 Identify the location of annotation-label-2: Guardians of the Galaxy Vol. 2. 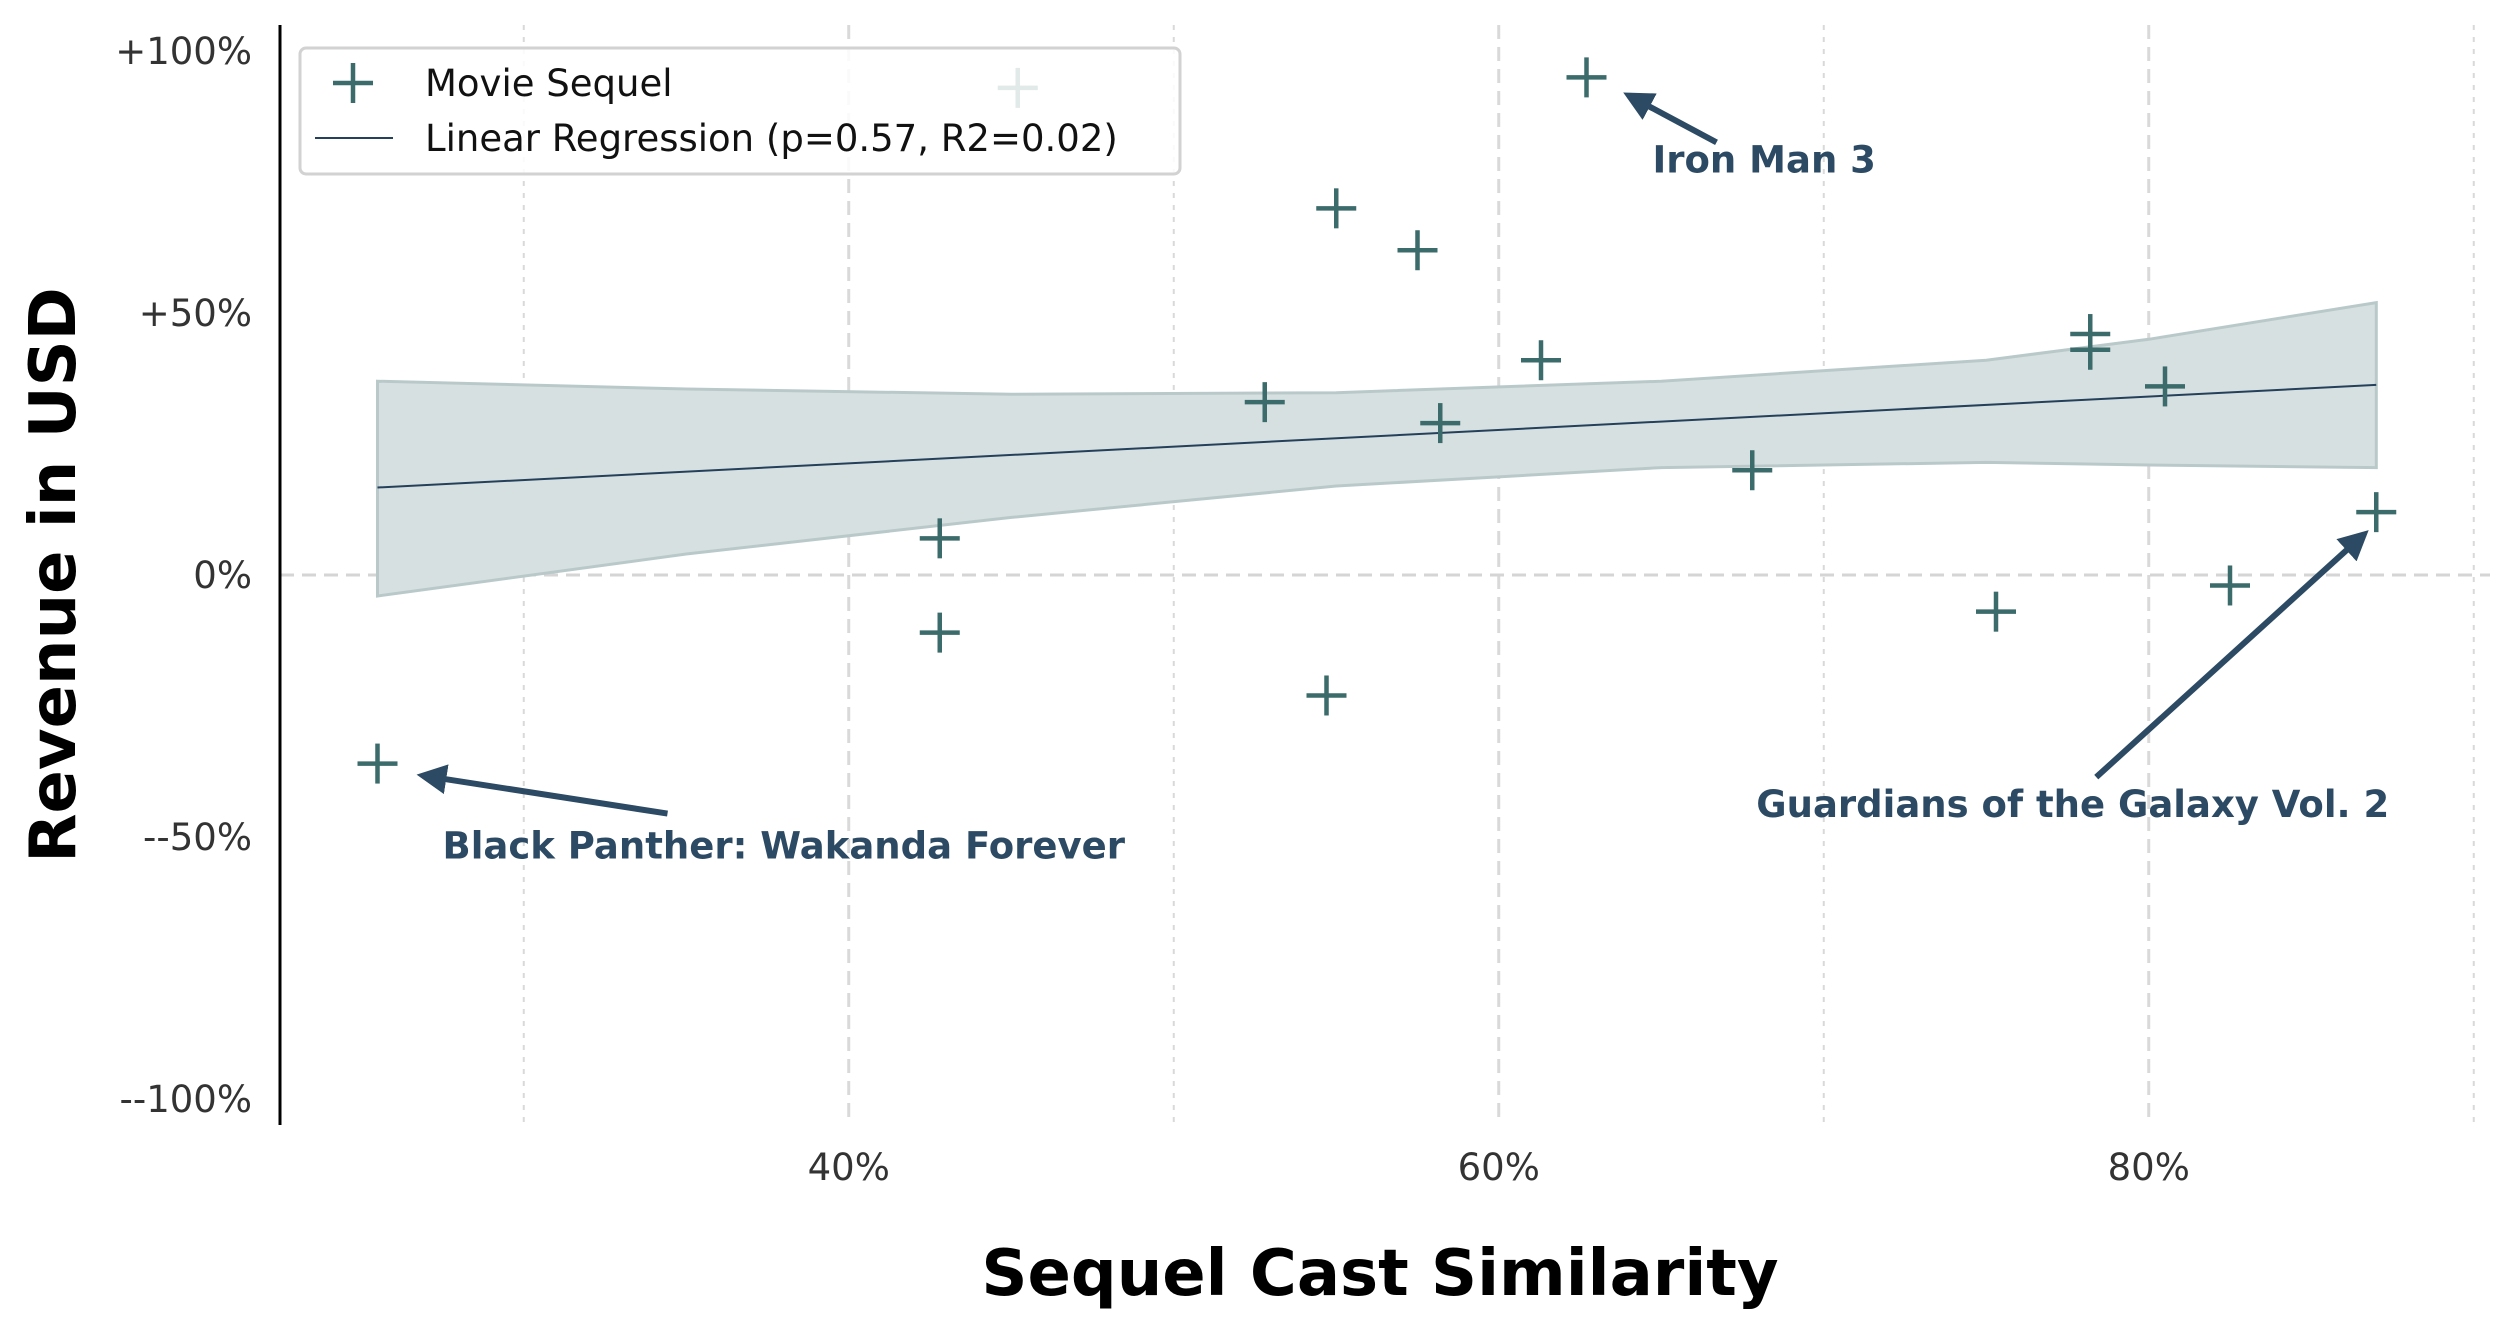
(2072, 804).